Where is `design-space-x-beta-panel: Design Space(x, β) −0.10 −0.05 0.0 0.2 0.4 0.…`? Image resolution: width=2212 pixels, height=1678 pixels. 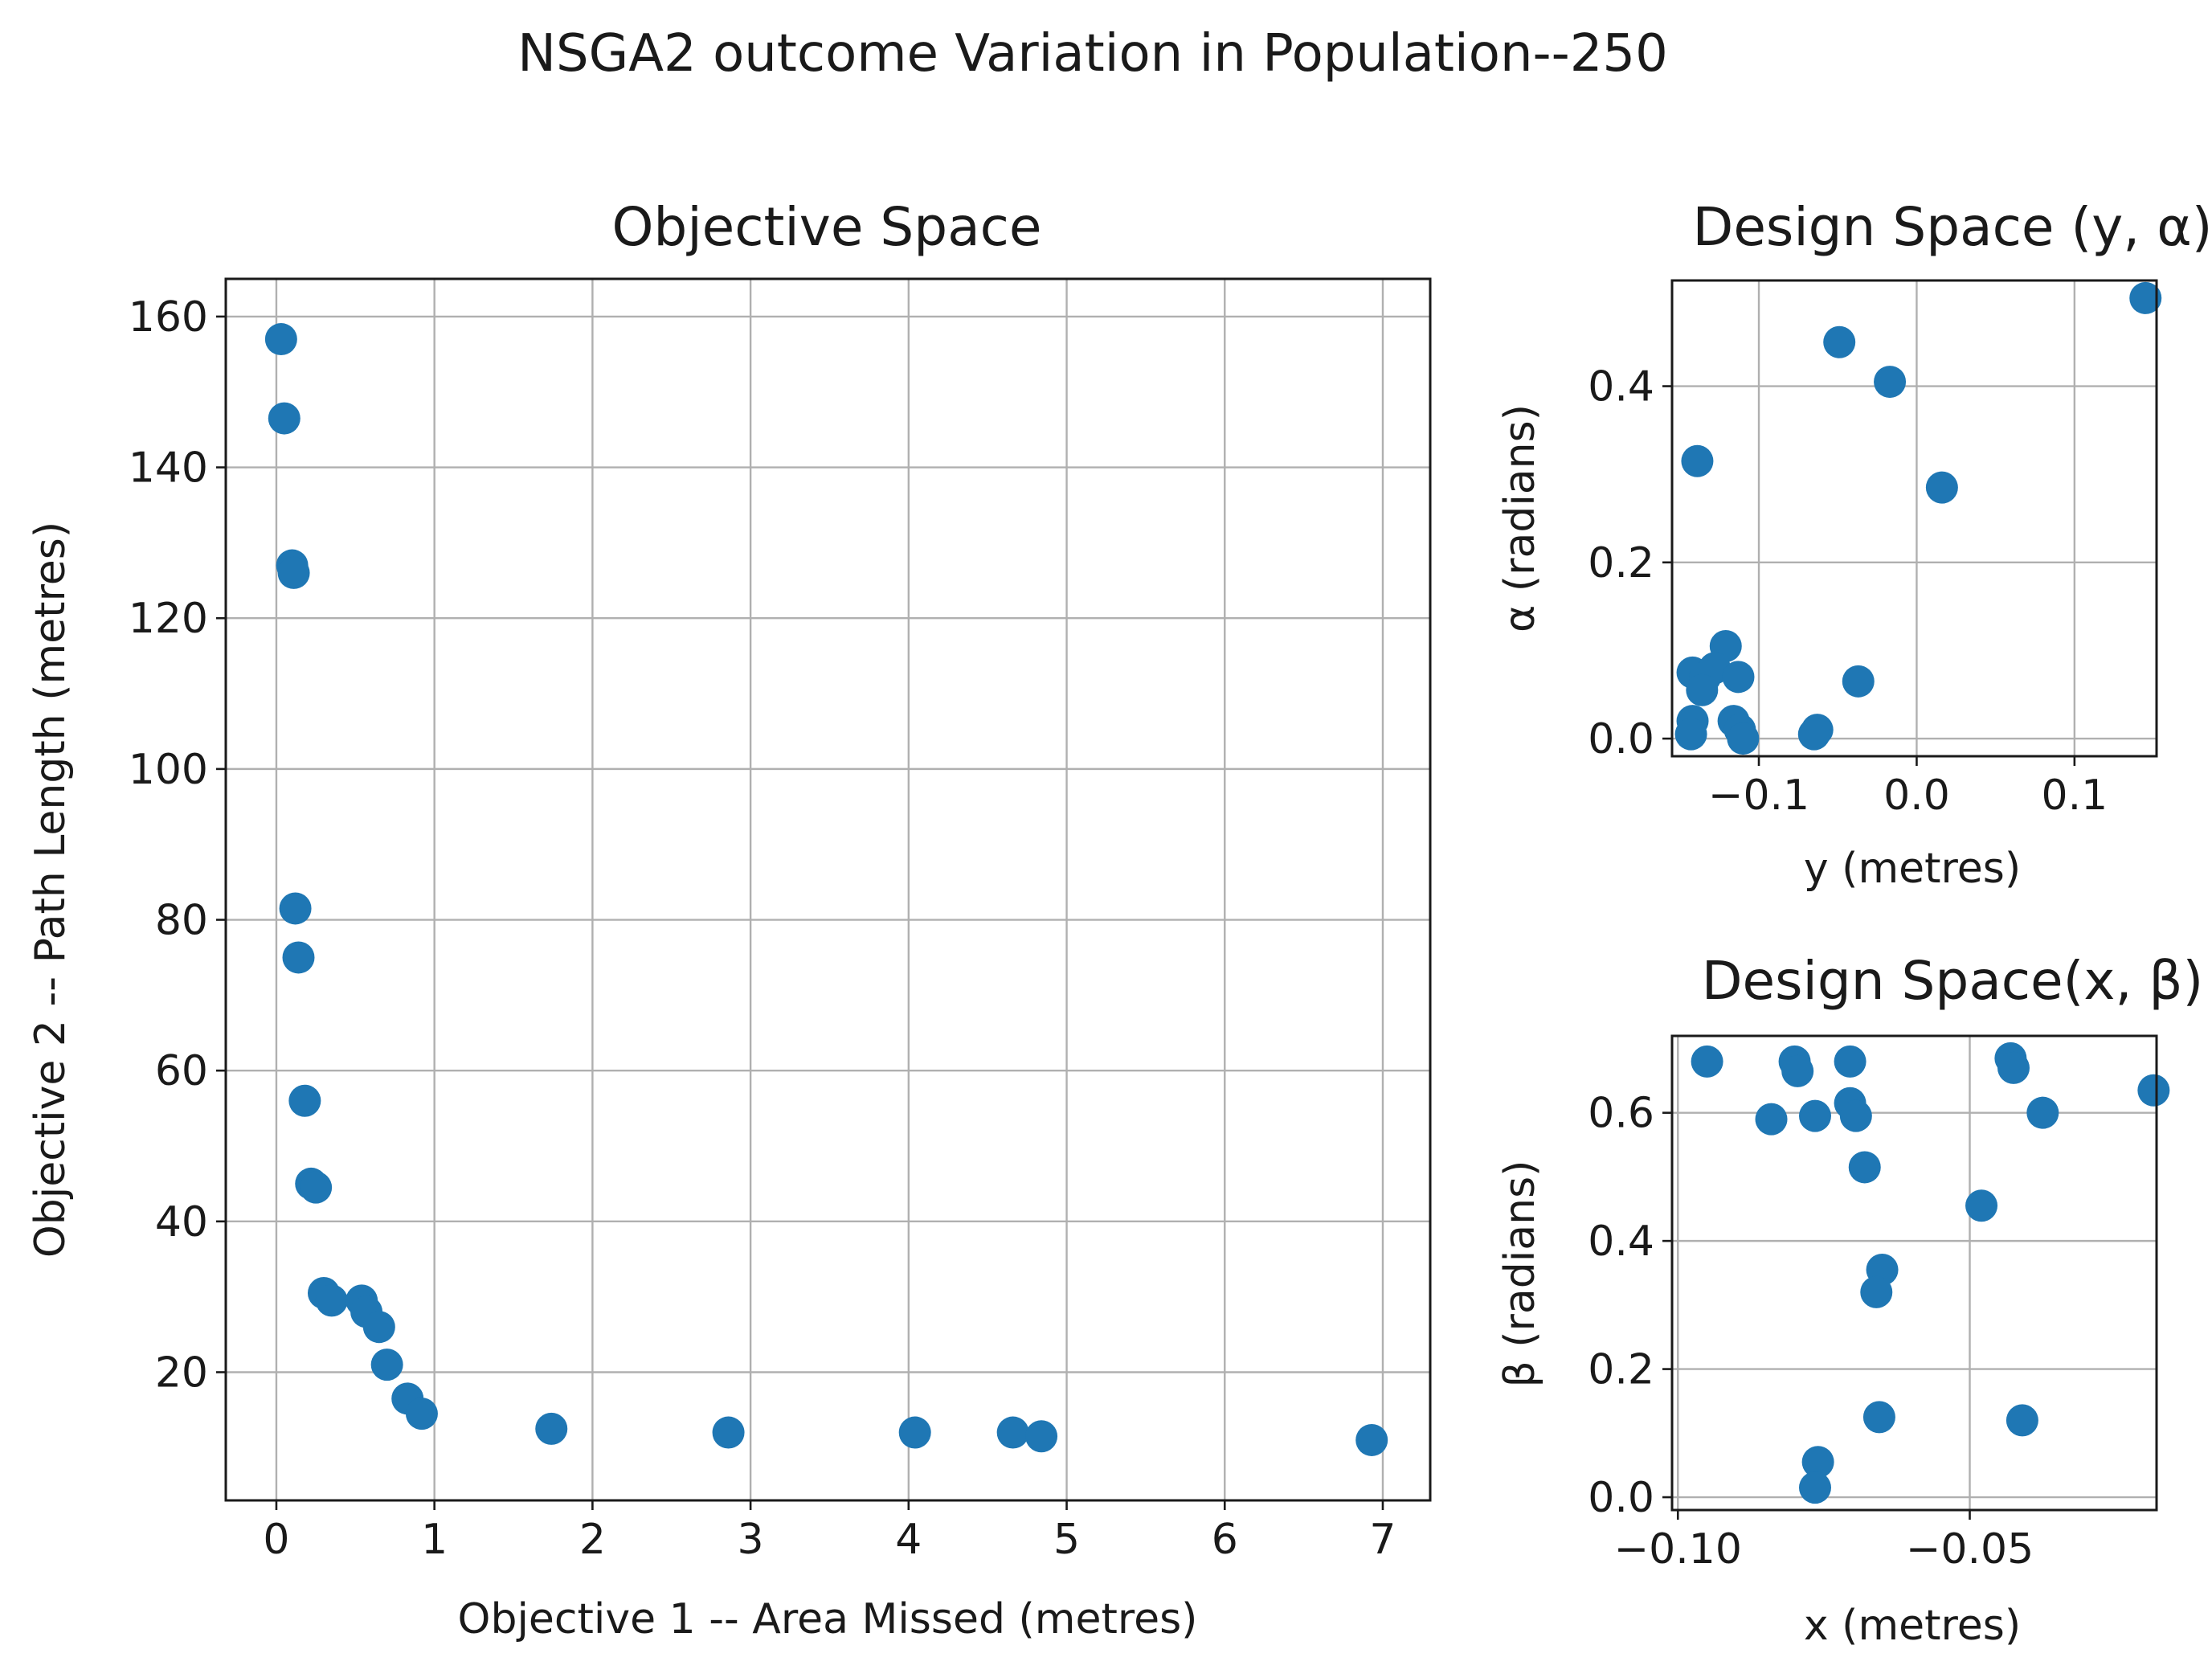 design-space-x-beta-panel: Design Space(x, β) −0.10 −0.05 0.0 0.2 0.4 0.… is located at coordinates (1849, 1300).